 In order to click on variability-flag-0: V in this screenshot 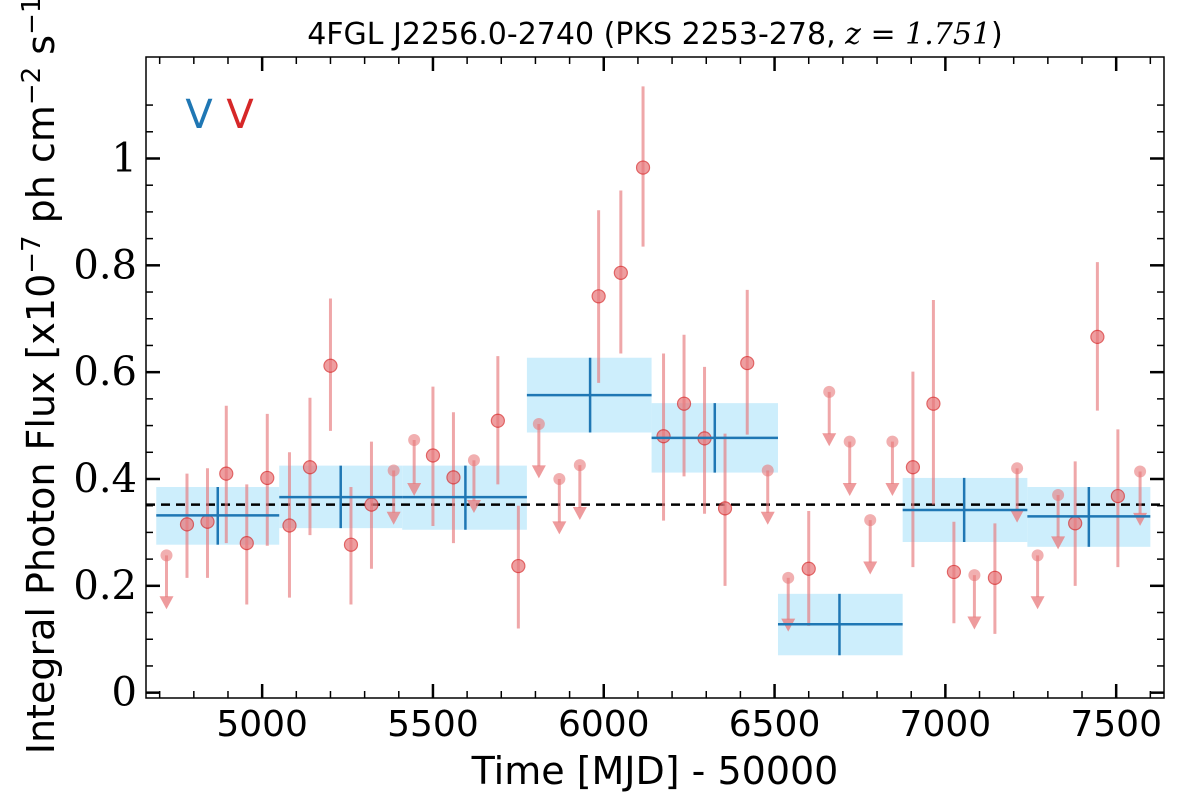, I will do `click(199, 115)`.